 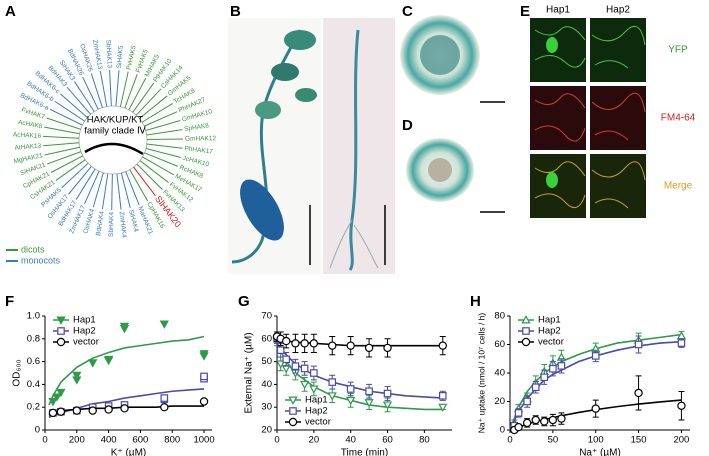 I want to click on x-tick-label: 400, so click(x=109, y=440).